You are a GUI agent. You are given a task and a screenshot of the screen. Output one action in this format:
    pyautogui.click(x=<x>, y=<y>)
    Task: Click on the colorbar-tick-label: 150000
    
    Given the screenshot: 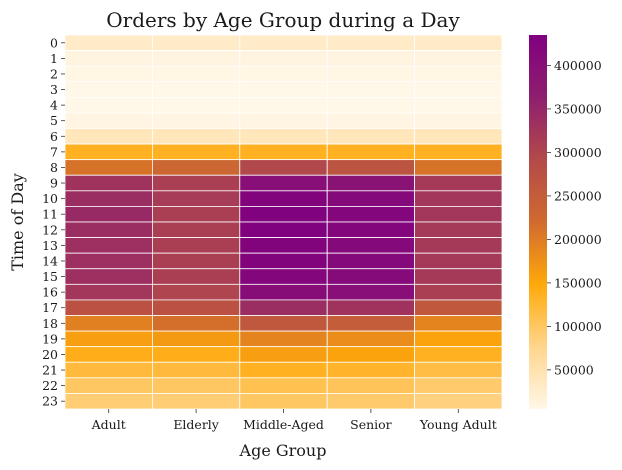 What is the action you would take?
    pyautogui.click(x=578, y=282)
    